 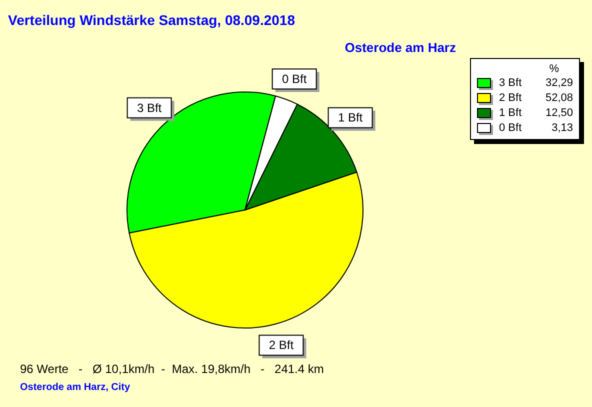 What do you see at coordinates (561, 128) in the screenshot?
I see `data-label: 3,13` at bounding box center [561, 128].